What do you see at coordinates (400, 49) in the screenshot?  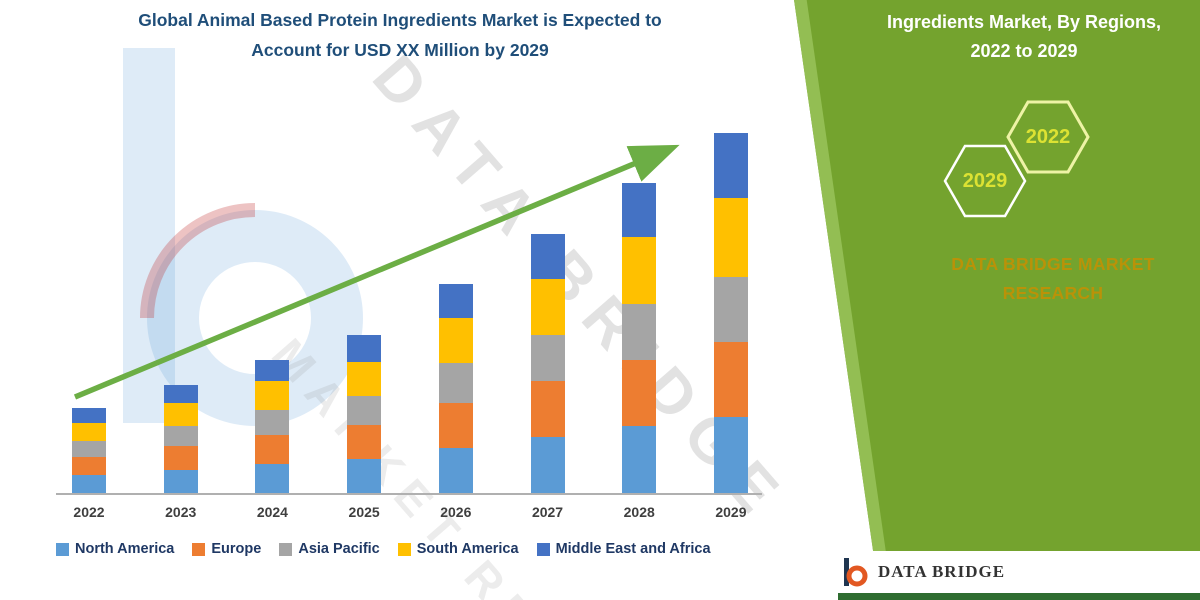 I see `chart-title-line2: Account for USD XX Million by 2029` at bounding box center [400, 49].